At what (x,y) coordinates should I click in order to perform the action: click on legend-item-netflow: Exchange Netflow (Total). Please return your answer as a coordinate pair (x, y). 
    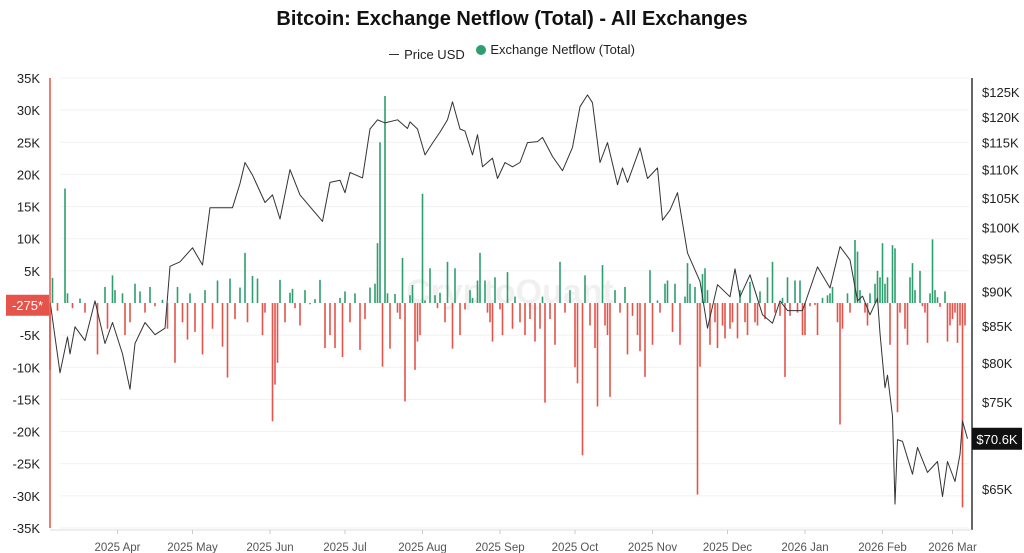
    Looking at the image, I should click on (555, 49).